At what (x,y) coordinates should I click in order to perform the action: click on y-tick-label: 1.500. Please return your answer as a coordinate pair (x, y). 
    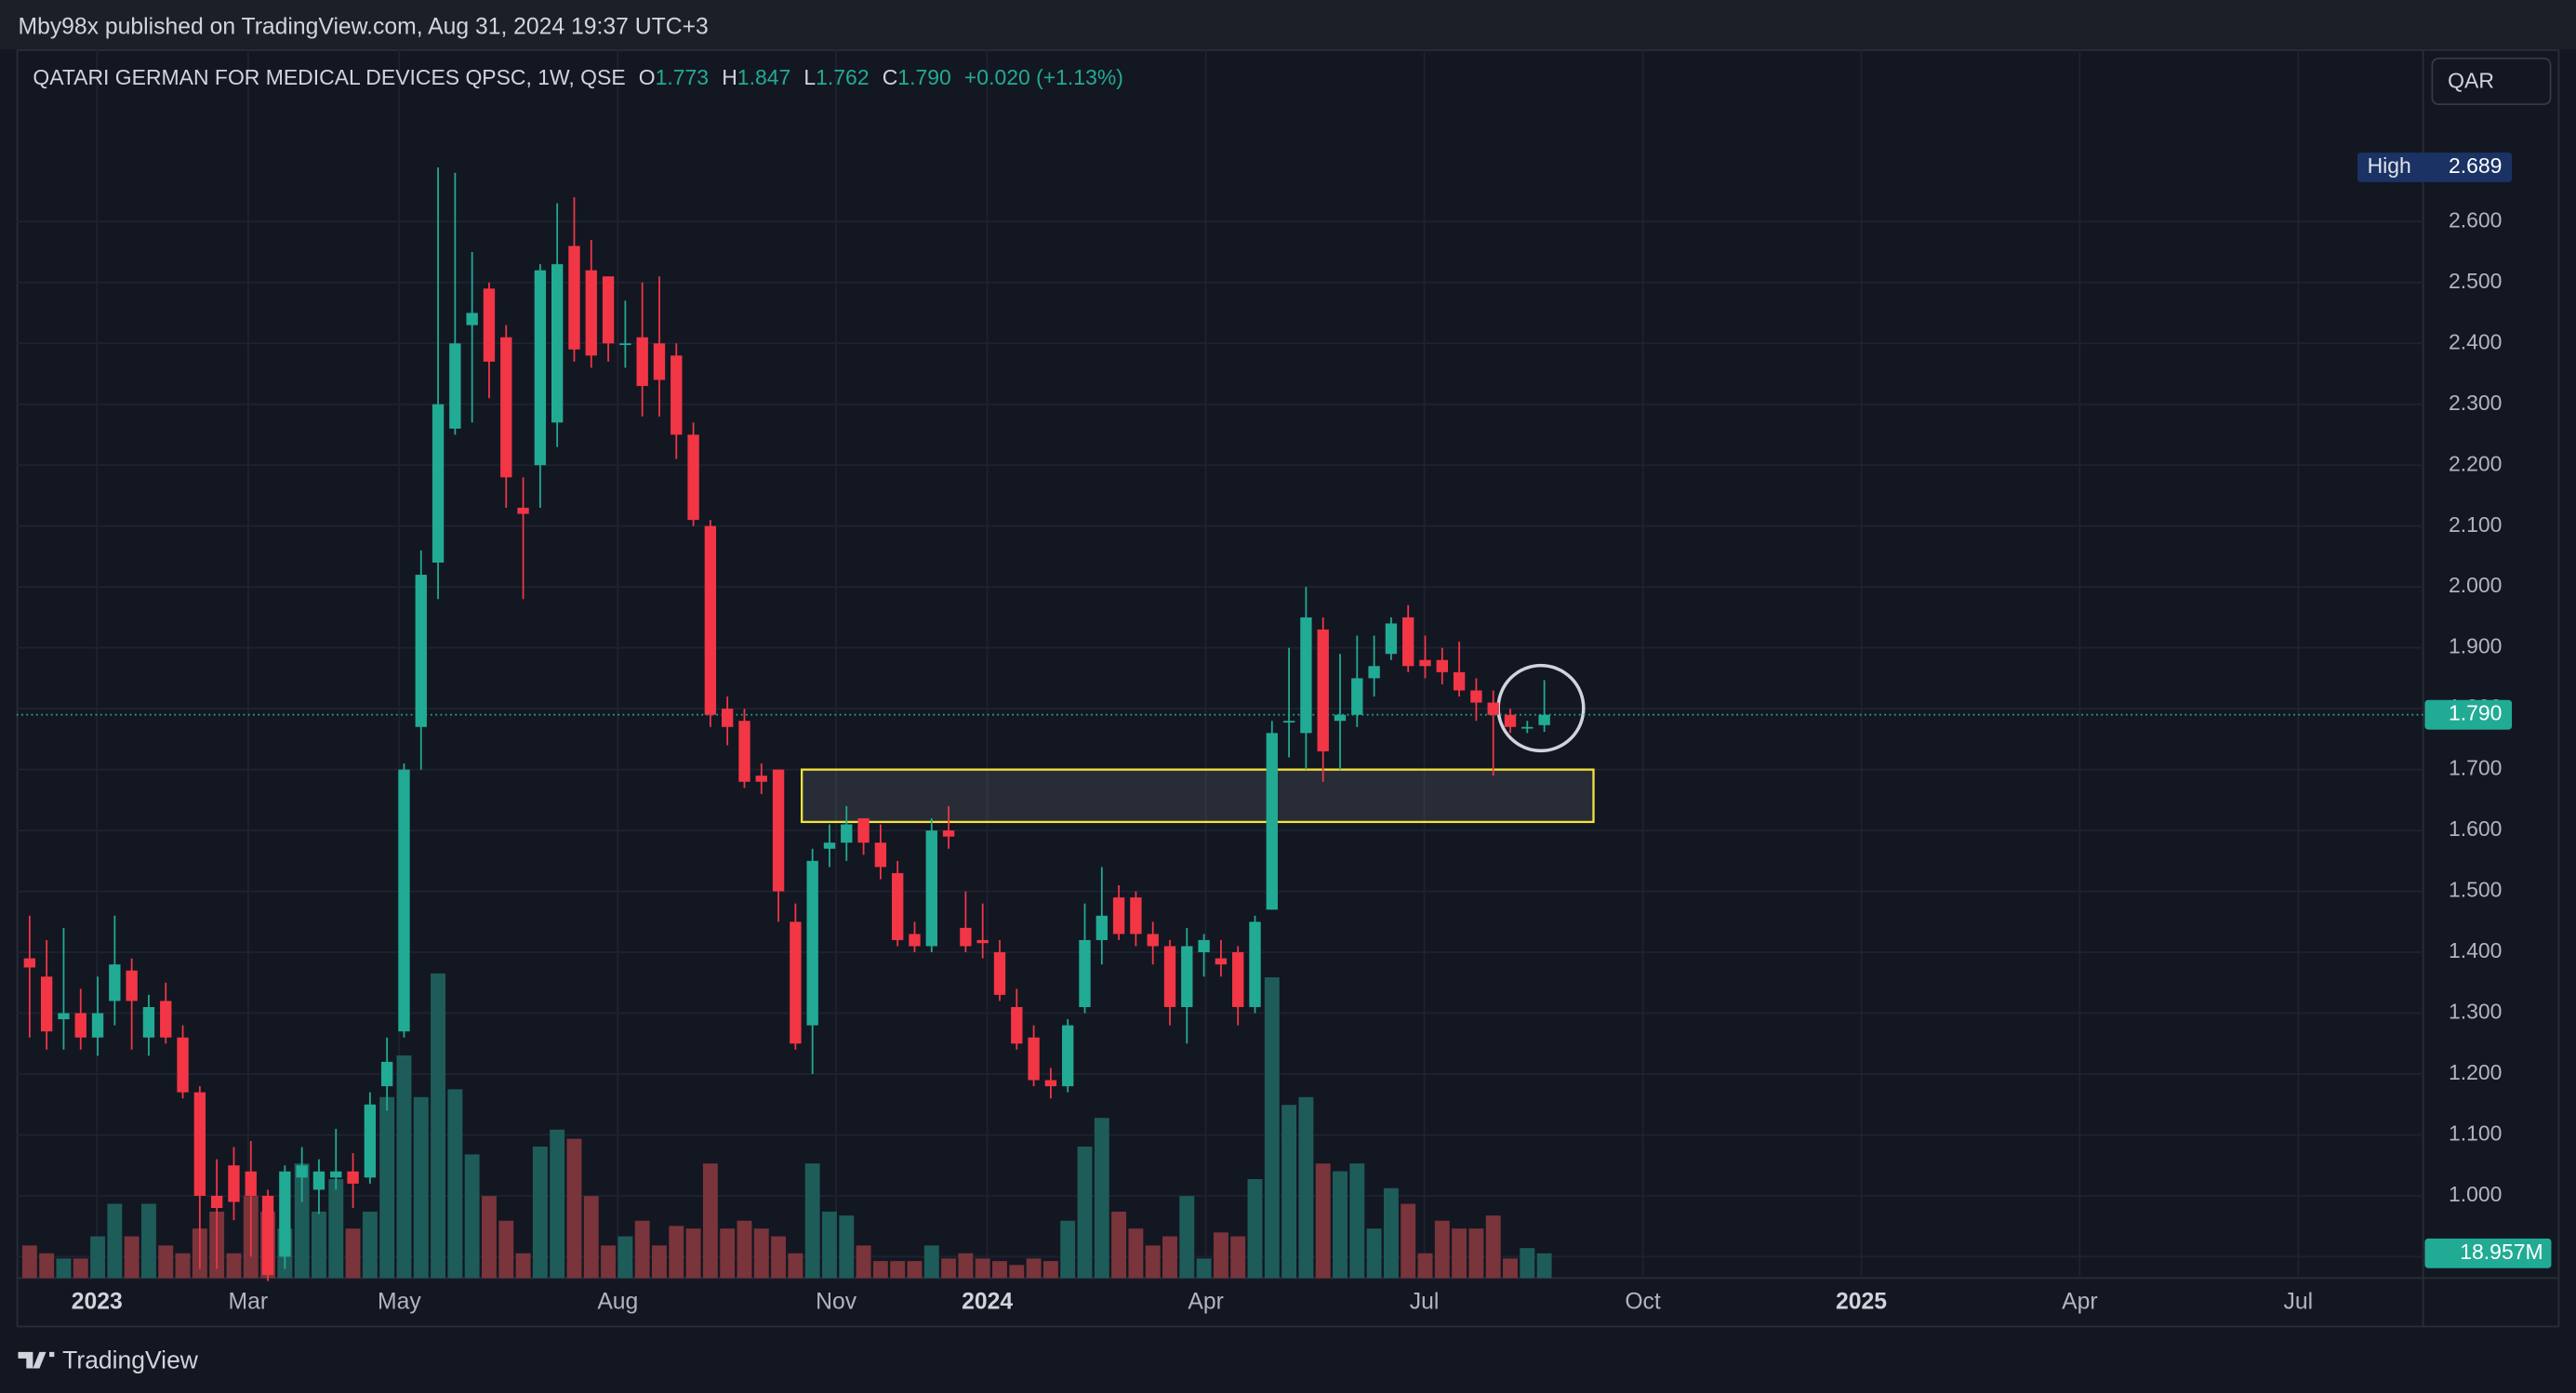
    Looking at the image, I should click on (2475, 890).